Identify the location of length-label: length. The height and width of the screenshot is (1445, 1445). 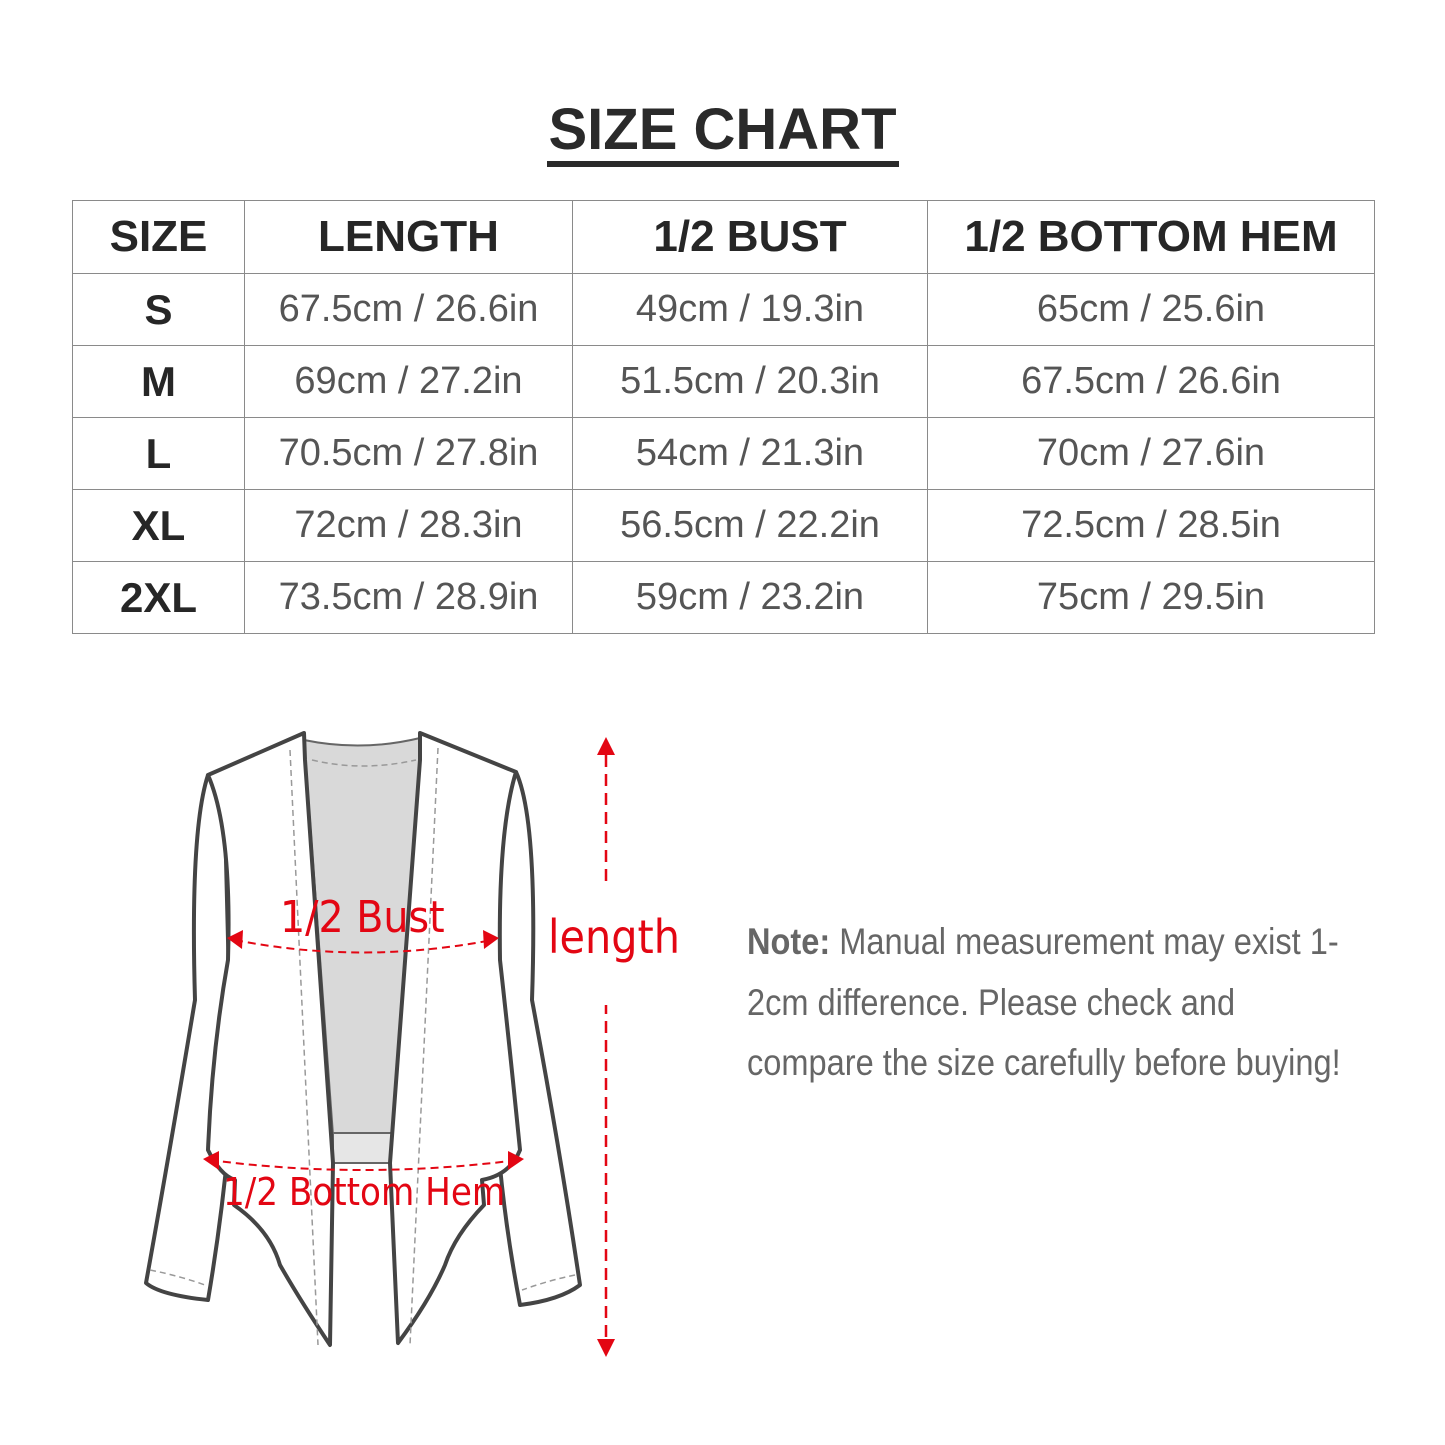
(614, 937).